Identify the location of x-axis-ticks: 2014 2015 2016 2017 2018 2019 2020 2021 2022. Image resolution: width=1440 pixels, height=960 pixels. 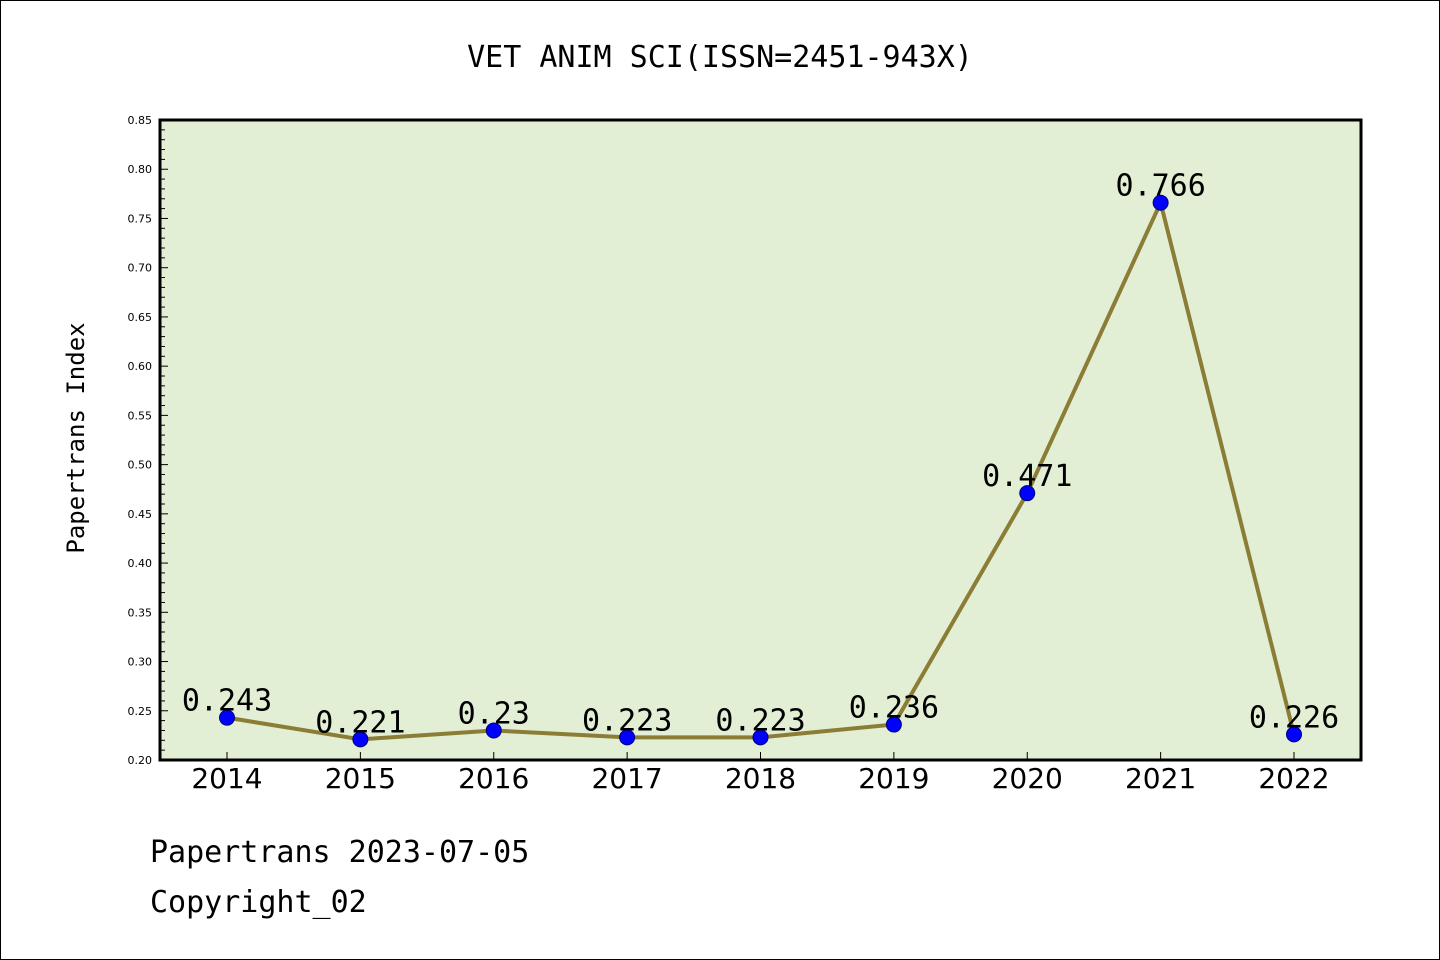
(760, 773).